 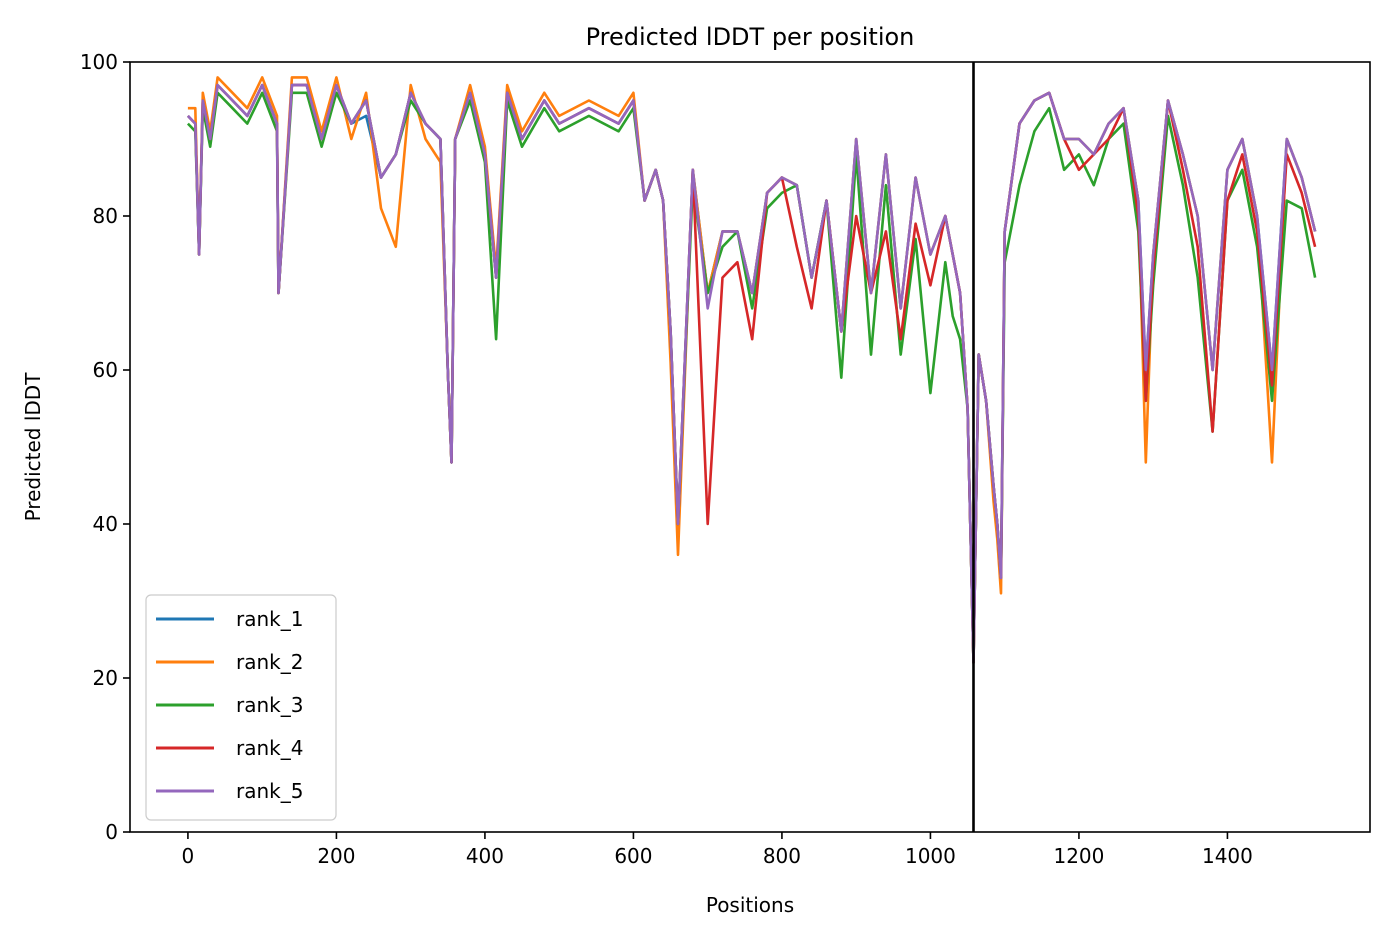 I want to click on y-tick-label: 80, so click(x=105, y=216).